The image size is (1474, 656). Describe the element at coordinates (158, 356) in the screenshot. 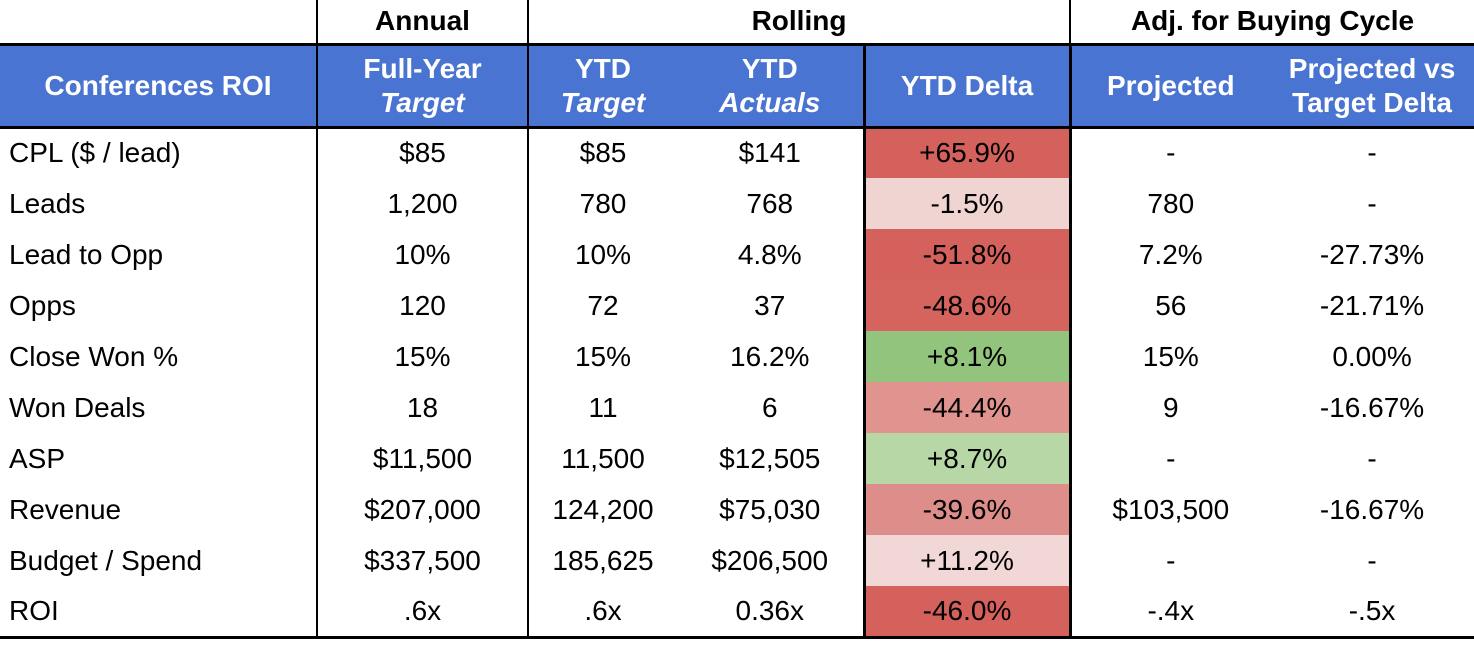

I see `row-label: Close Won %` at that location.